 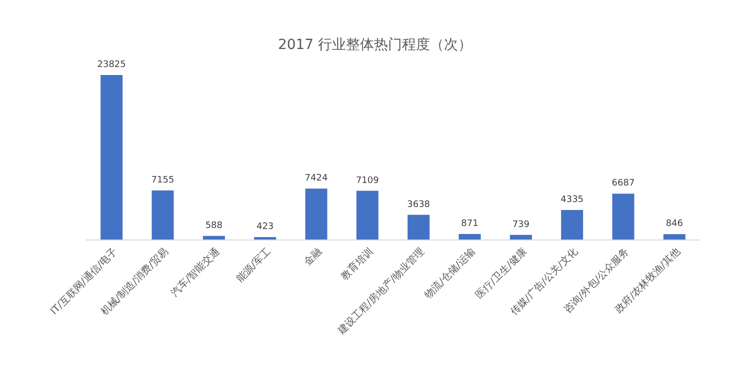 What do you see at coordinates (214, 225) in the screenshot?
I see `data-label: 588` at bounding box center [214, 225].